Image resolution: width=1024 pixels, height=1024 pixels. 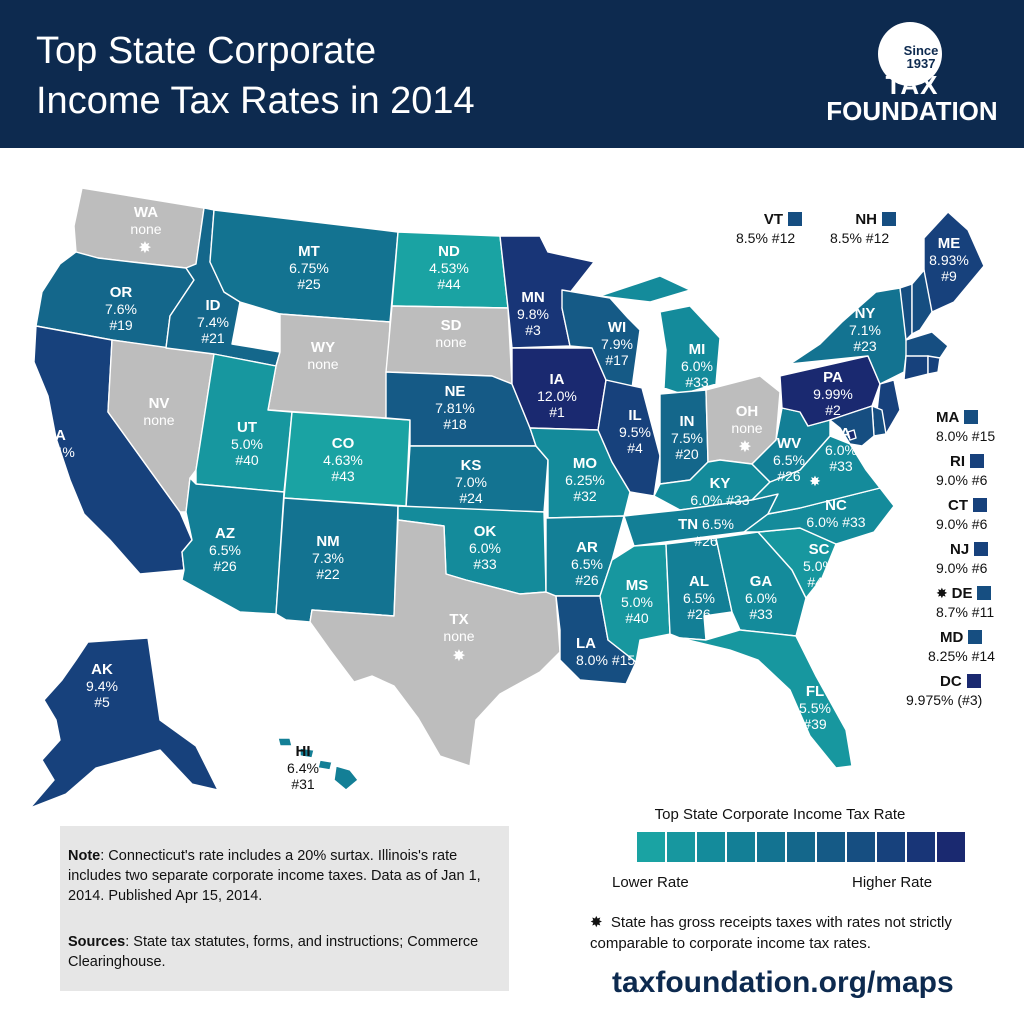 I want to click on label-ut-abbr: UT, so click(x=247, y=427).